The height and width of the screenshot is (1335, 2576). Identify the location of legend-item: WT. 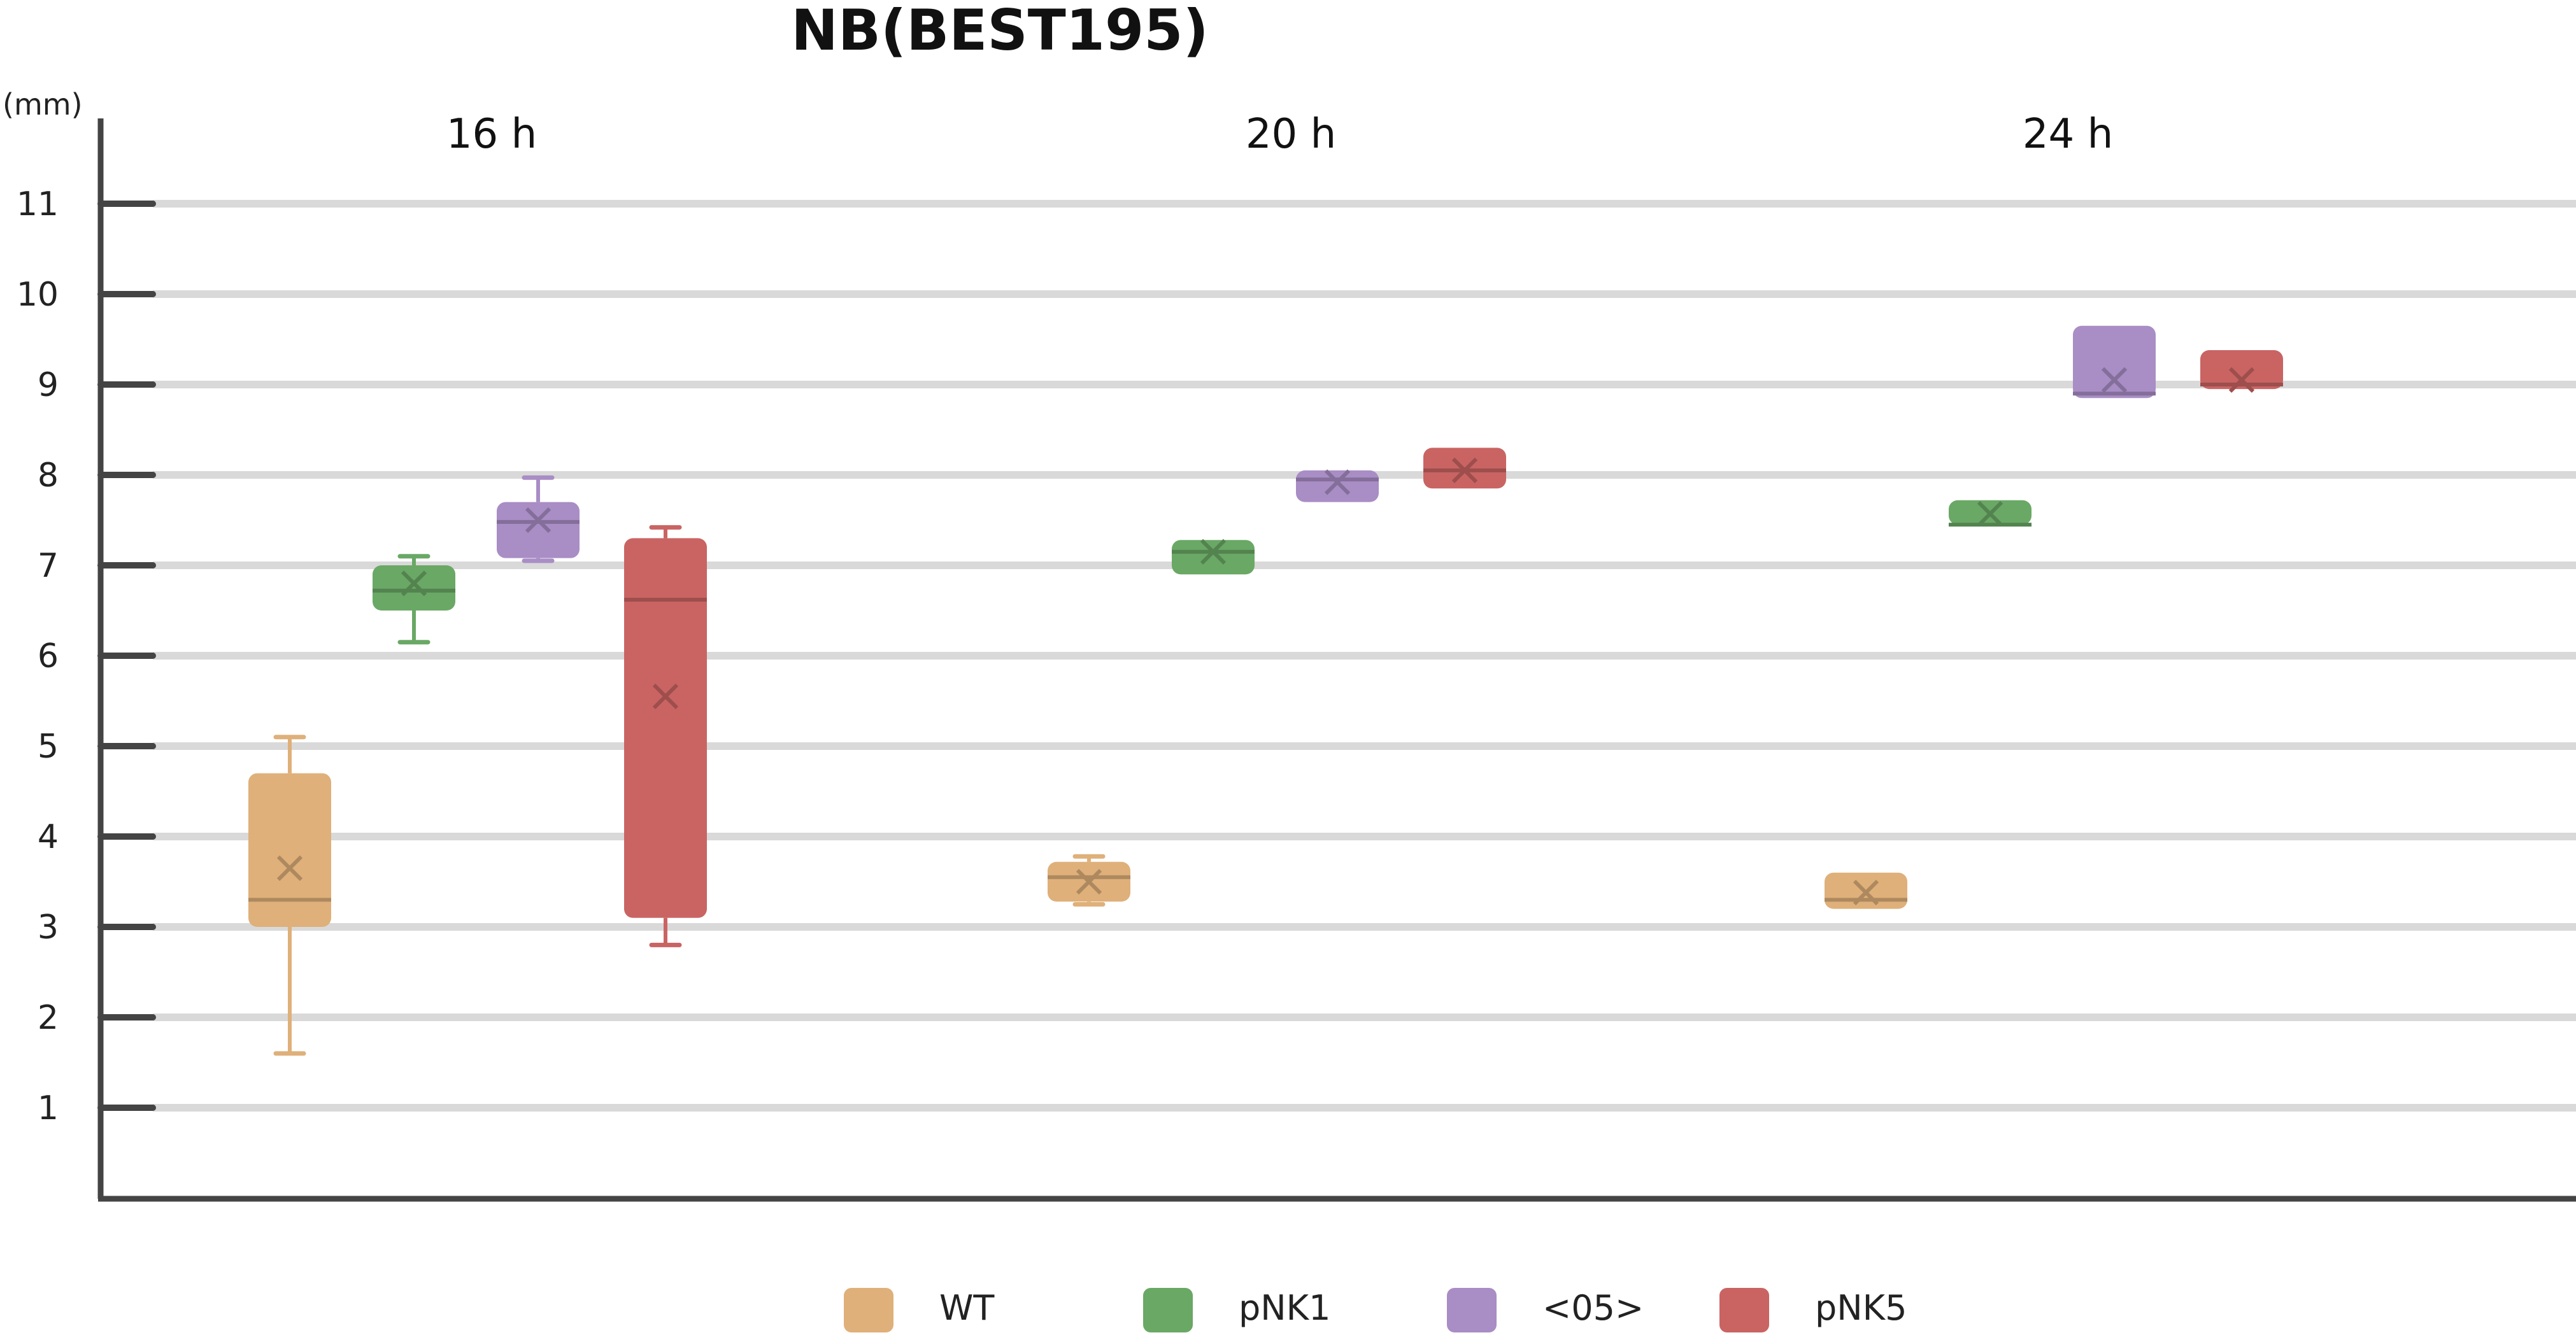
(920, 1310).